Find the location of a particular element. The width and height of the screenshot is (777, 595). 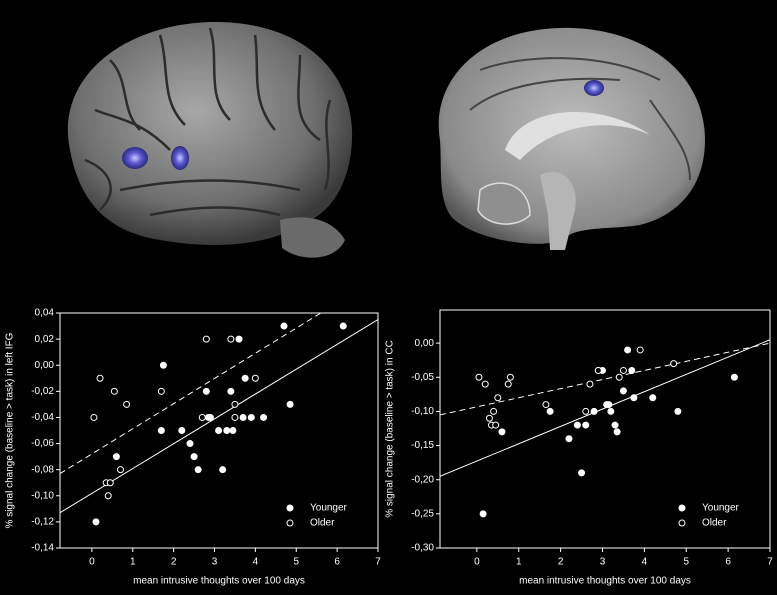

brain-sagittal is located at coordinates (571, 138).